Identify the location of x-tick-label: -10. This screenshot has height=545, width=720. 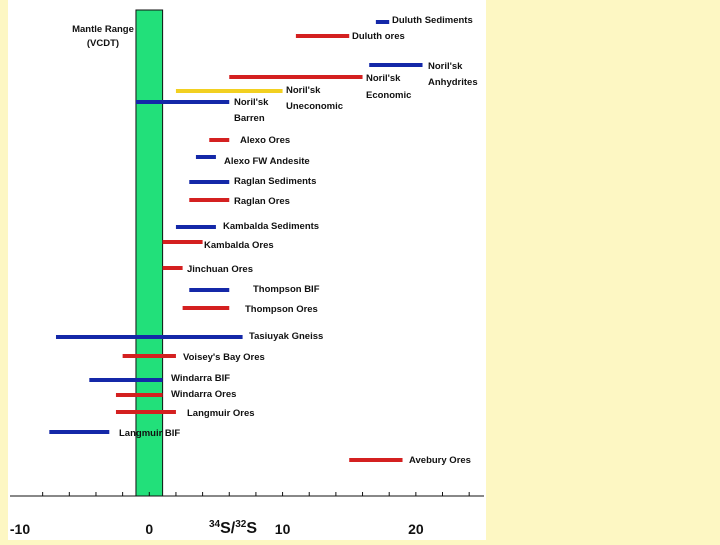
(20, 529).